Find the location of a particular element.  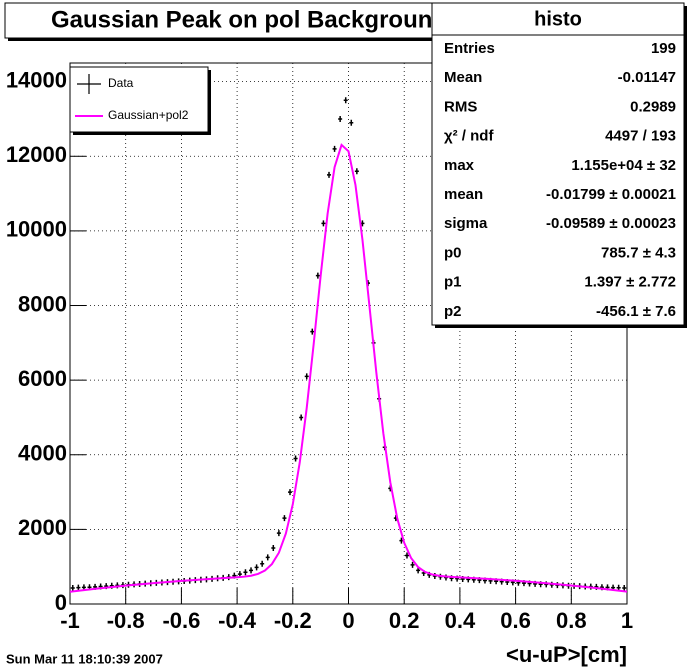

stats-value: 0.2989 is located at coordinates (653, 106).